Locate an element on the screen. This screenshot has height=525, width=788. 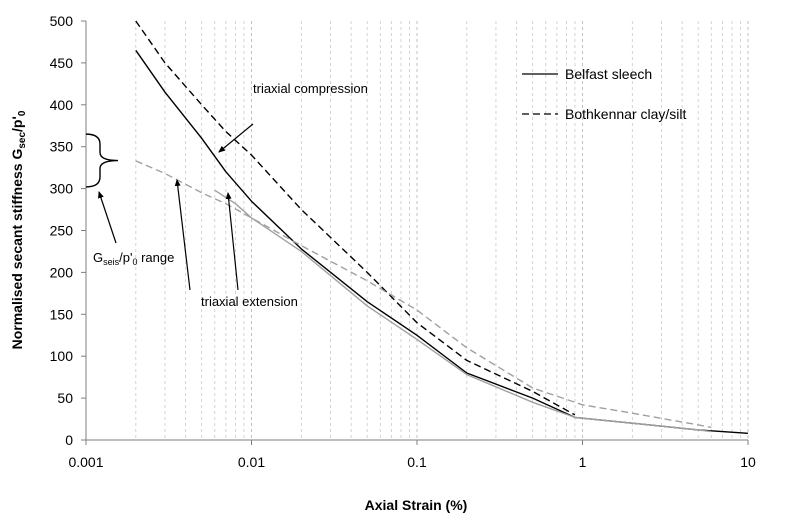
x-tick-label: 0.001 is located at coordinates (85, 462).